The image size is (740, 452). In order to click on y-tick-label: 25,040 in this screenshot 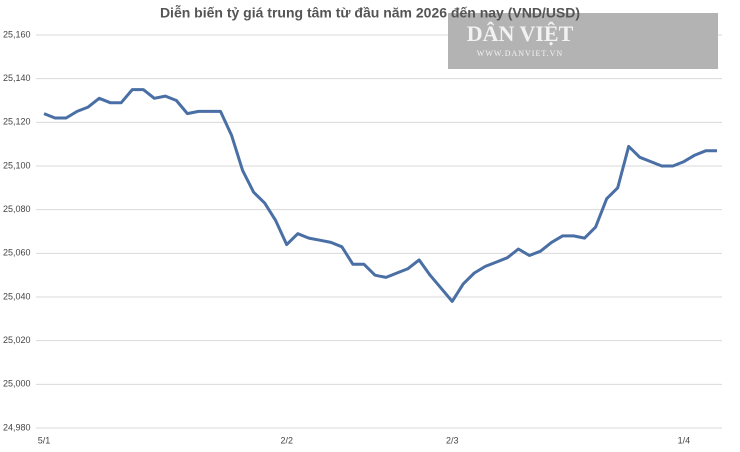, I will do `click(17, 296)`.